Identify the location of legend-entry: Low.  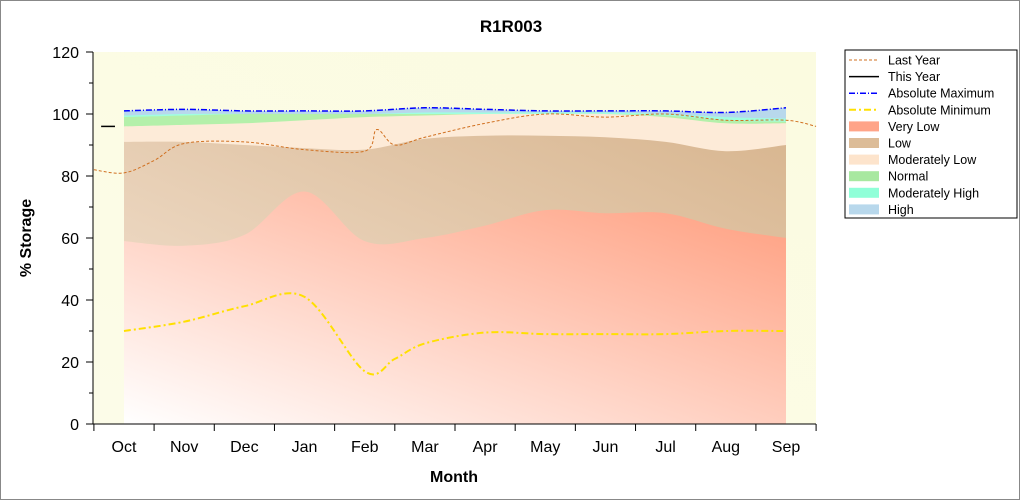
(900, 144).